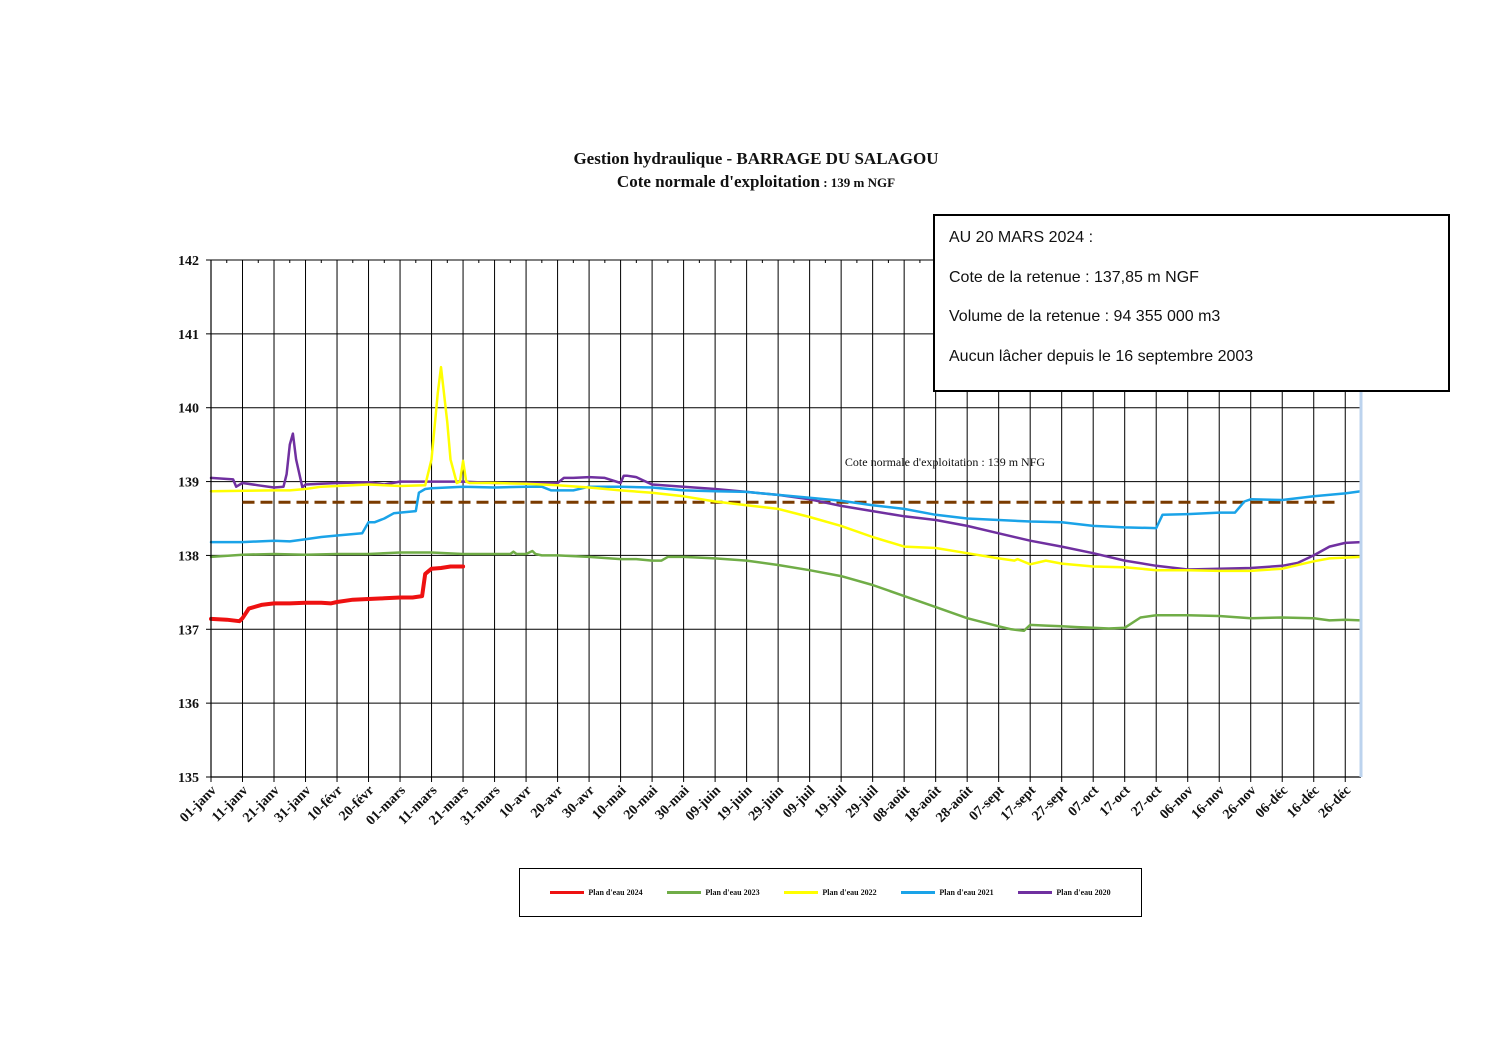 This screenshot has width=1497, height=1058. I want to click on y-tick-label: 136, so click(188, 704).